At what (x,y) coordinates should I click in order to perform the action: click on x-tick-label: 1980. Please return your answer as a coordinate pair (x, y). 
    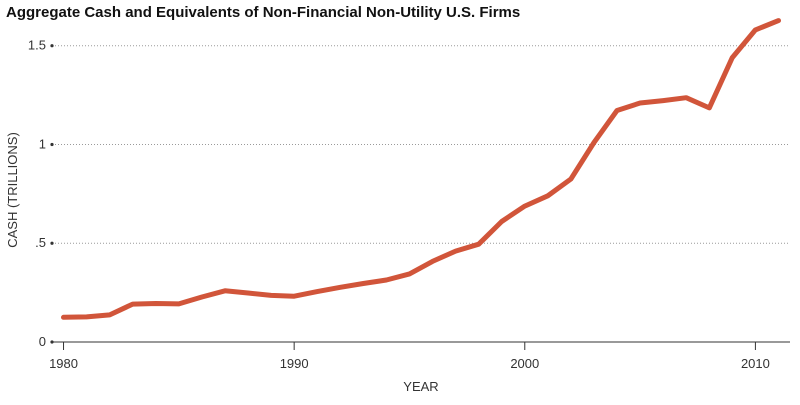
    Looking at the image, I should click on (63, 363).